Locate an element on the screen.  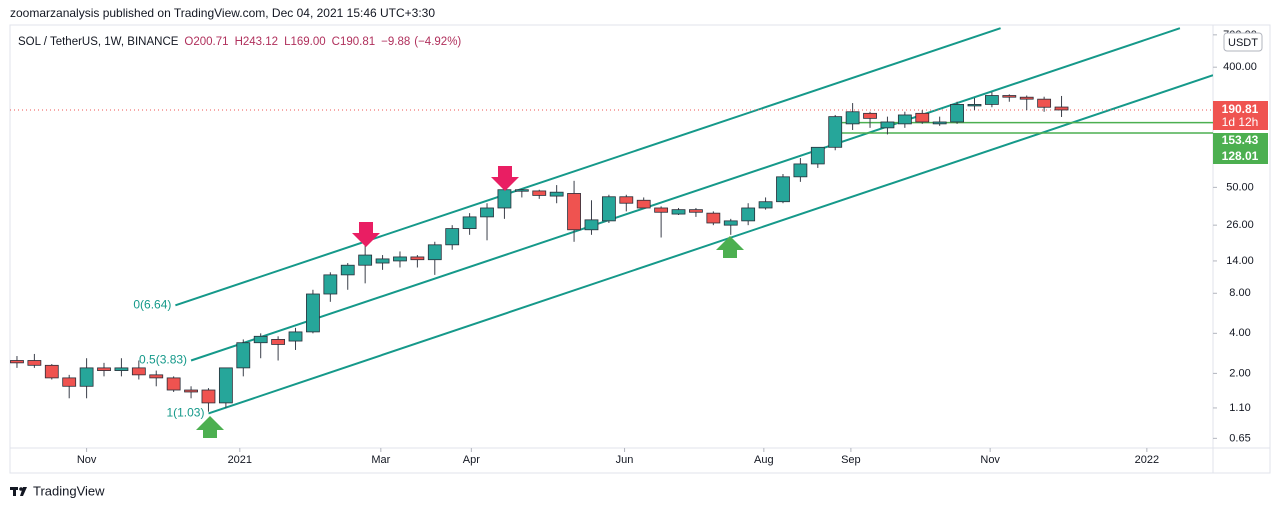
x-tick-label: 2021 is located at coordinates (240, 460).